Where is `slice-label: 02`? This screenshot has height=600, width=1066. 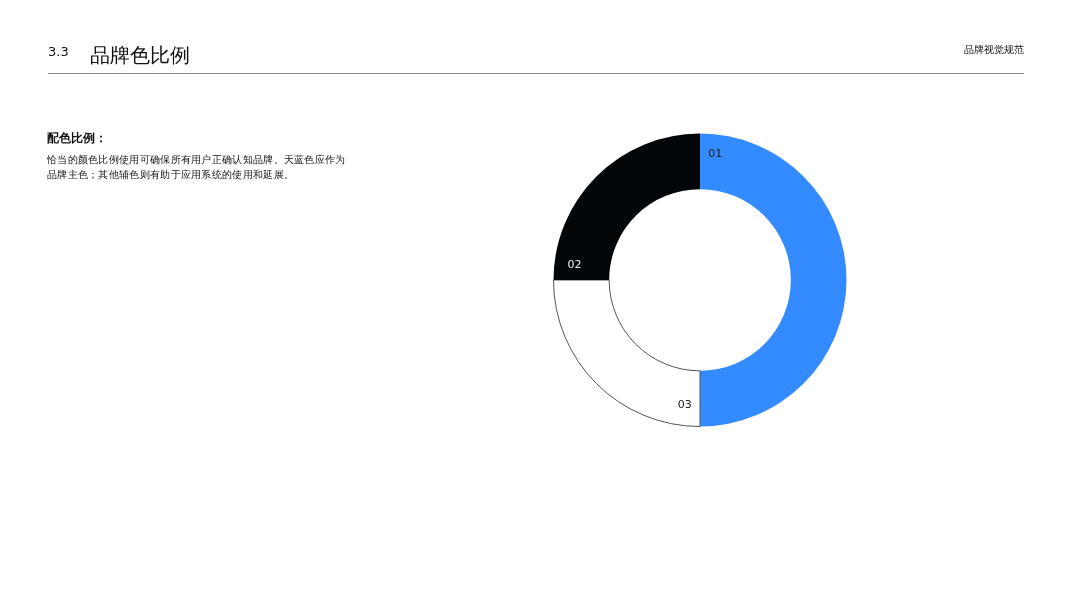
slice-label: 02 is located at coordinates (574, 264).